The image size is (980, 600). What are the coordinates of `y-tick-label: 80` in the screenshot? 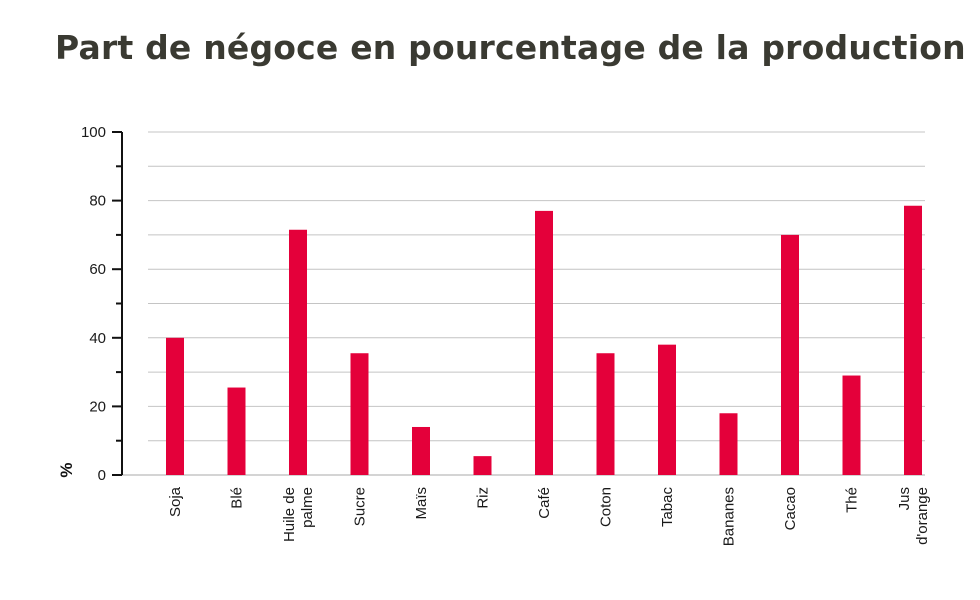 It's located at (97, 201).